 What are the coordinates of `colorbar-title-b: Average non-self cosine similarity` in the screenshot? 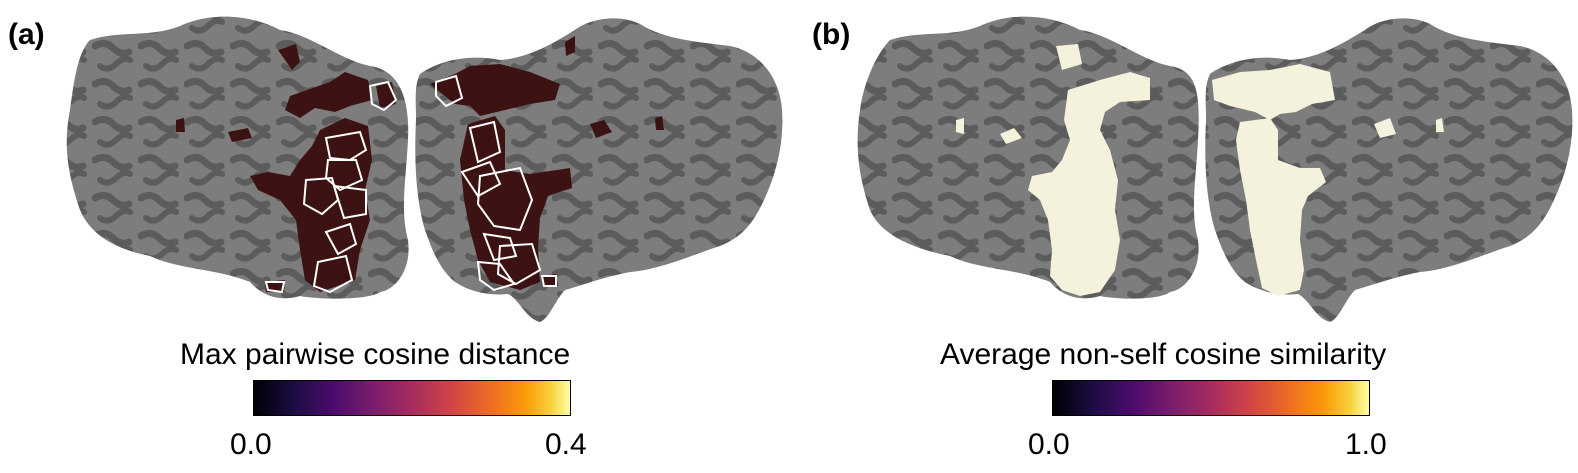 It's located at (1163, 354).